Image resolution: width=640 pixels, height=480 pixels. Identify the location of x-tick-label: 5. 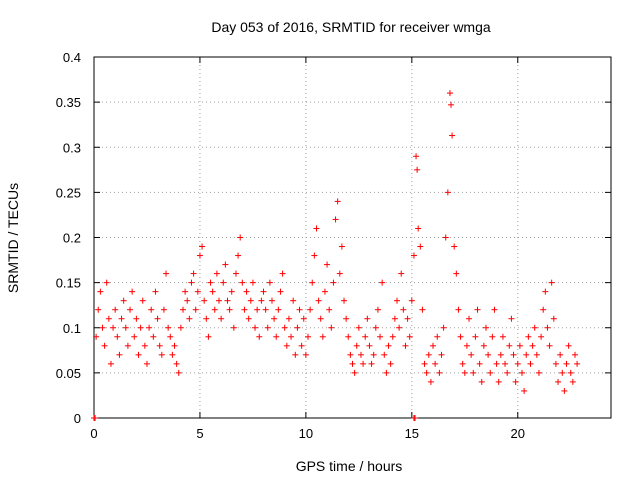
(199, 433).